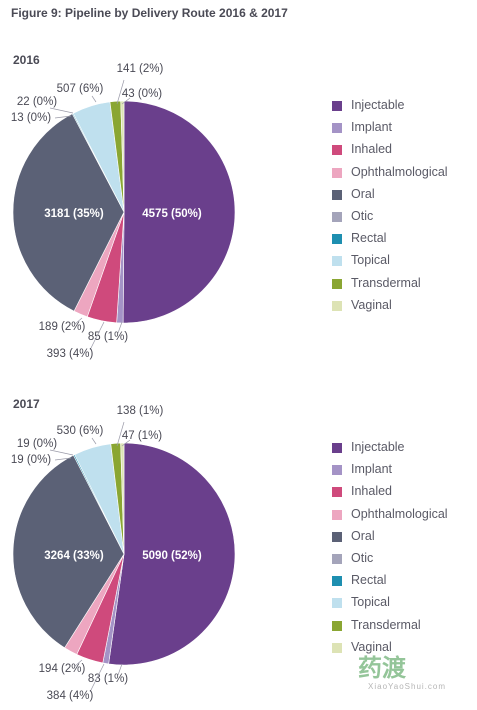 The height and width of the screenshot is (710, 477). I want to click on data-label-topical: 507 (6%), so click(80, 89).